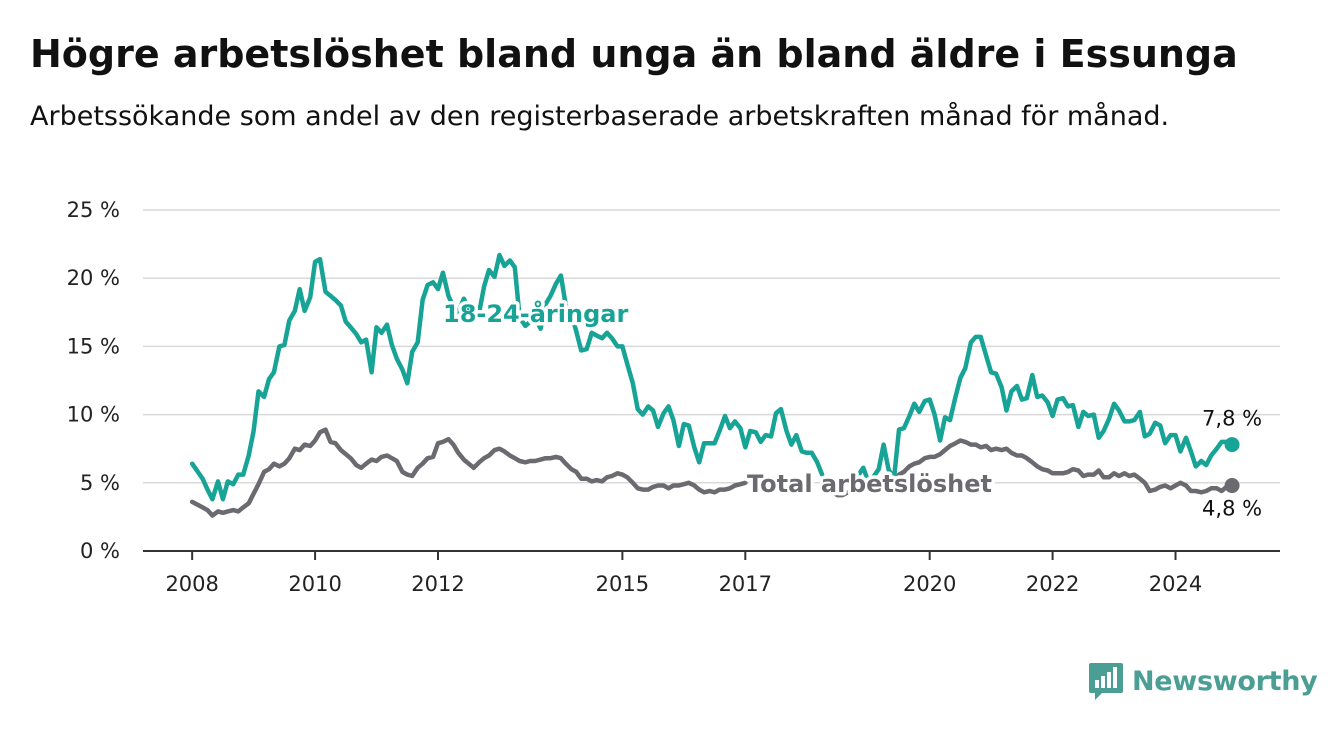 Image resolution: width=1340 pixels, height=734 pixels. Describe the element at coordinates (1232, 419) in the screenshot. I see `end-value-label-youth: 7,8 %` at that location.